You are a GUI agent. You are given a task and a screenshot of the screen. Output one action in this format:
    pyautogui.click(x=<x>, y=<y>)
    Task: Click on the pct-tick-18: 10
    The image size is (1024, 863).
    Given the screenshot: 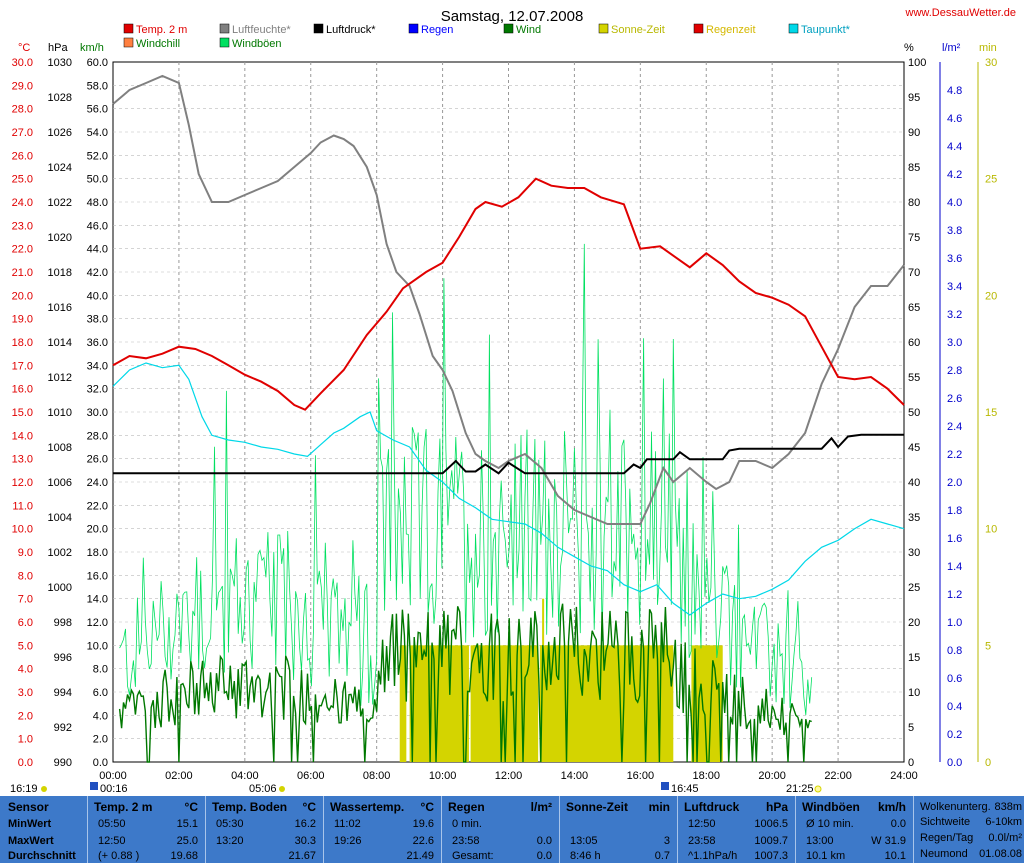 What is the action you would take?
    pyautogui.click(x=914, y=693)
    